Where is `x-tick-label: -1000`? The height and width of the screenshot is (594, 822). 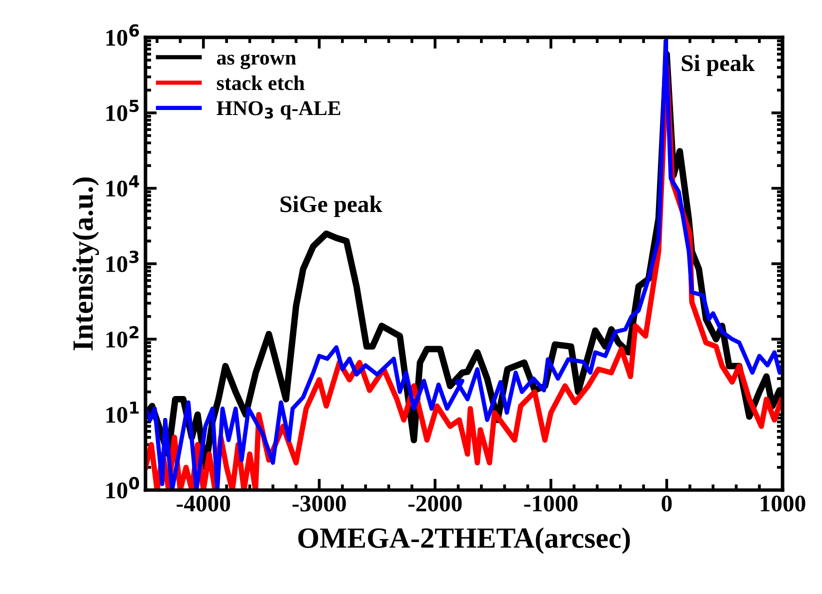
x-tick-label: -1000 is located at coordinates (551, 504).